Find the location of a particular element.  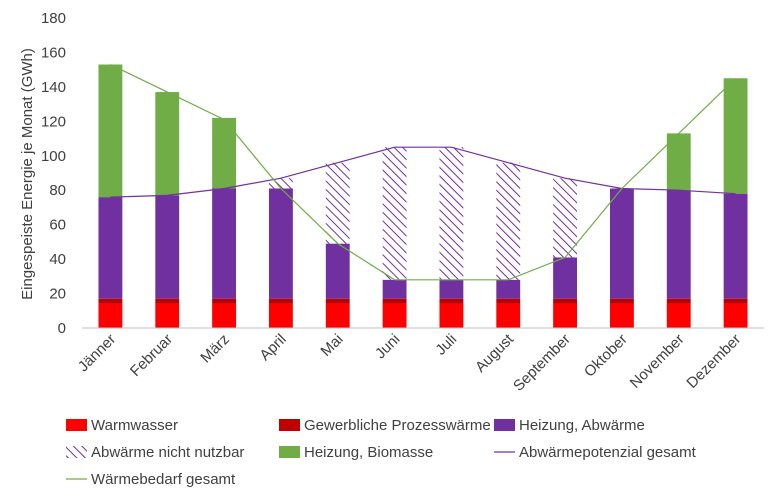

y-tick-label: 20 is located at coordinates (57, 294).